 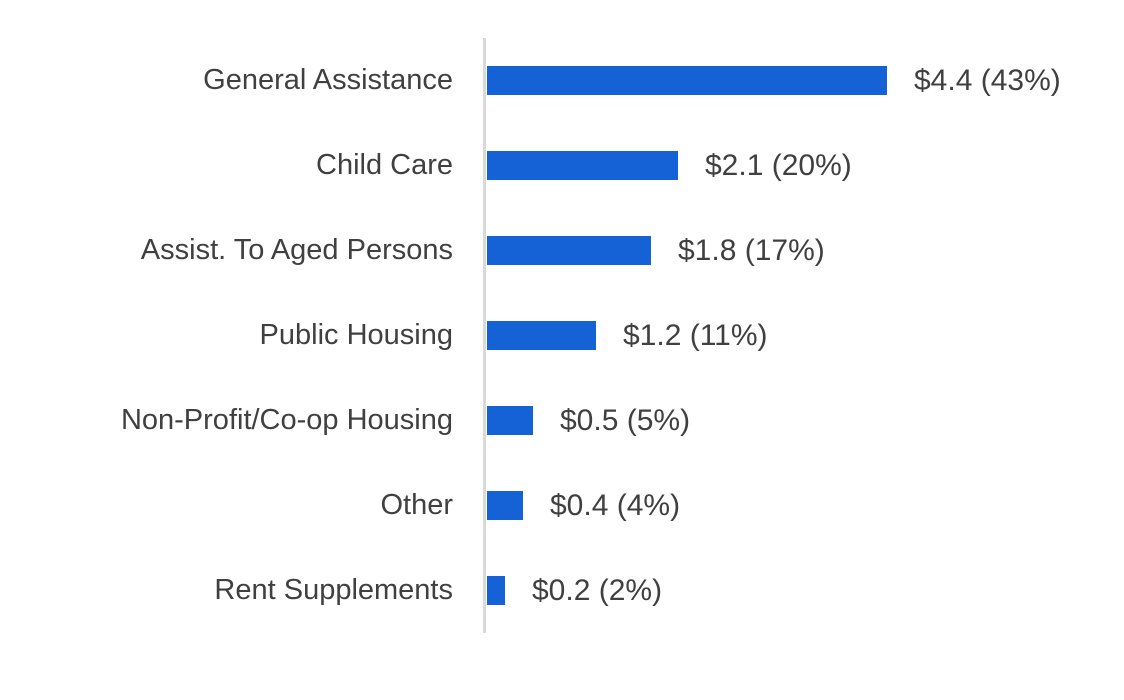 What do you see at coordinates (296, 250) in the screenshot?
I see `category-label: Assist. To Aged Persons` at bounding box center [296, 250].